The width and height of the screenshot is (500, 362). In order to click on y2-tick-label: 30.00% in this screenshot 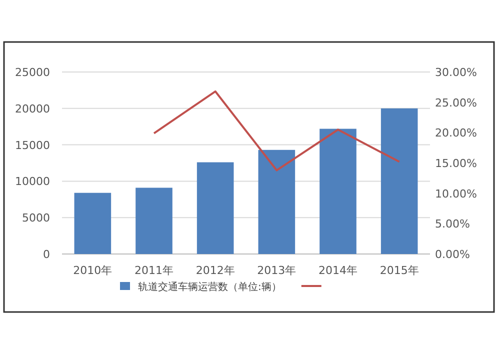, I will do `click(456, 72)`.